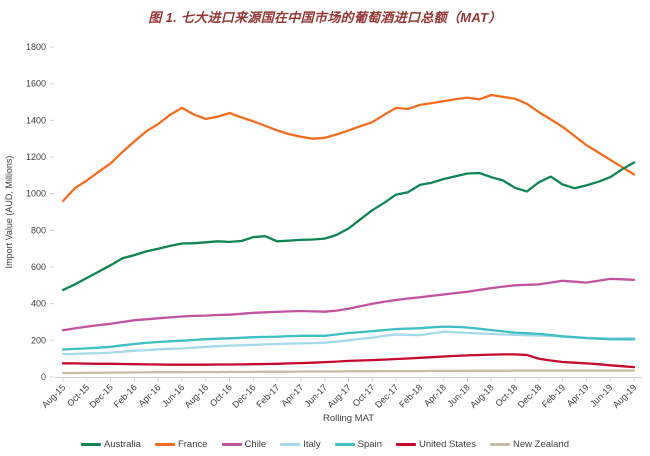  Describe the element at coordinates (348, 343) in the screenshot. I see `series-line-italy` at that location.